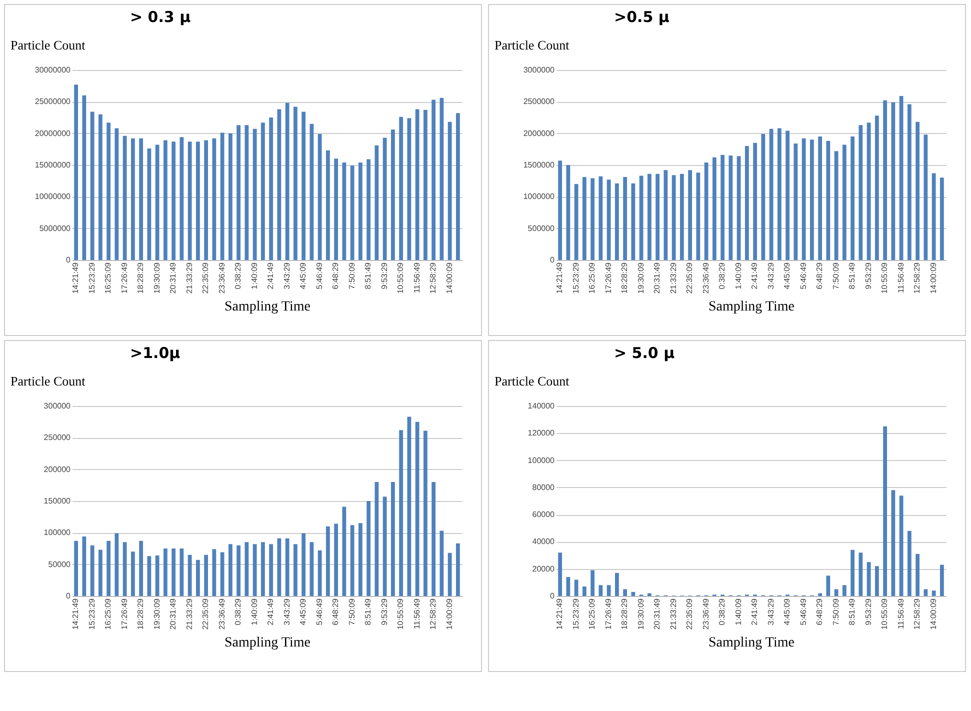 Image resolution: width=971 pixels, height=711 pixels. What do you see at coordinates (157, 278) in the screenshot?
I see `x-tick-label: 19:30:09` at bounding box center [157, 278].